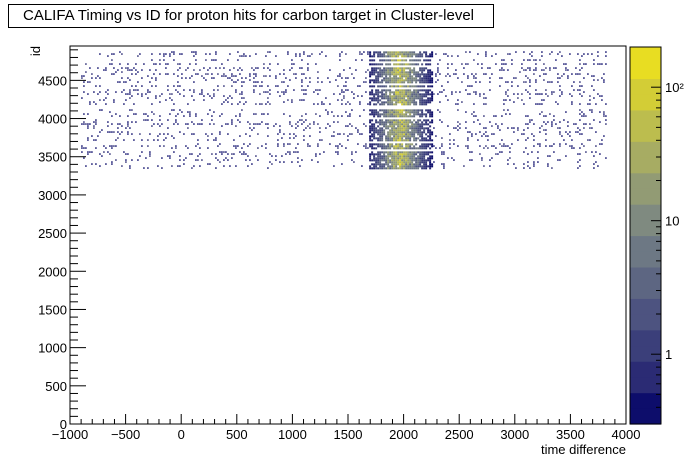 The image size is (696, 472). Describe the element at coordinates (52, 233) in the screenshot. I see `y-tick-label: 2500` at that location.